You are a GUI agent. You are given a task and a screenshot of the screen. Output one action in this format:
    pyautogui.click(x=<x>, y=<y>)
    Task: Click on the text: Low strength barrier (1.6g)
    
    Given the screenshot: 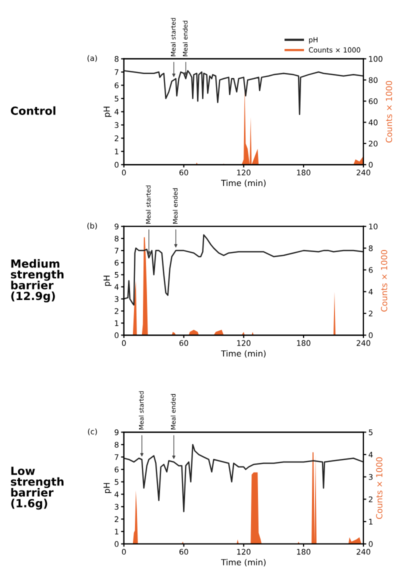 What is the action you would take?
    pyautogui.click(x=37, y=488)
    